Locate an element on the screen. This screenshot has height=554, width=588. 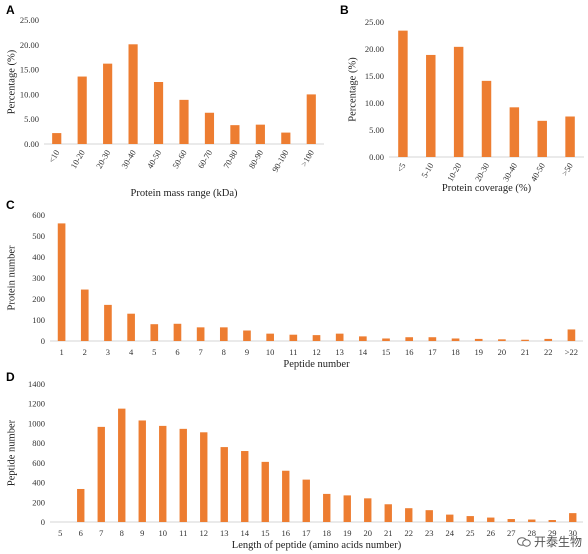
x-tick-label: 20-30 is located at coordinates (103, 159).